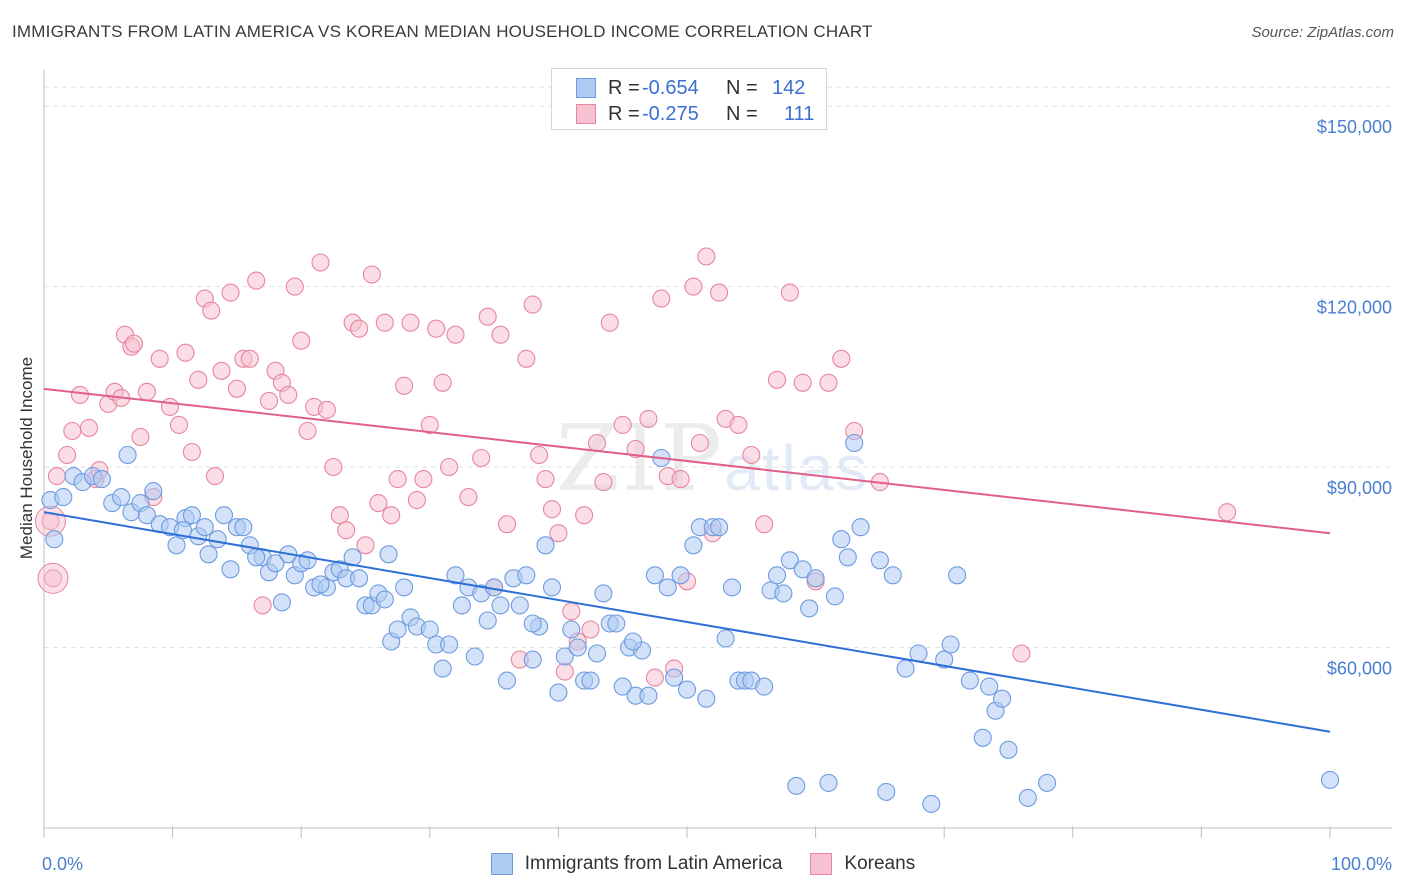 The width and height of the screenshot is (1406, 892). Describe the element at coordinates (653, 863) in the screenshot. I see `legend-label-latin-america: Immigrants from Latin America` at that location.